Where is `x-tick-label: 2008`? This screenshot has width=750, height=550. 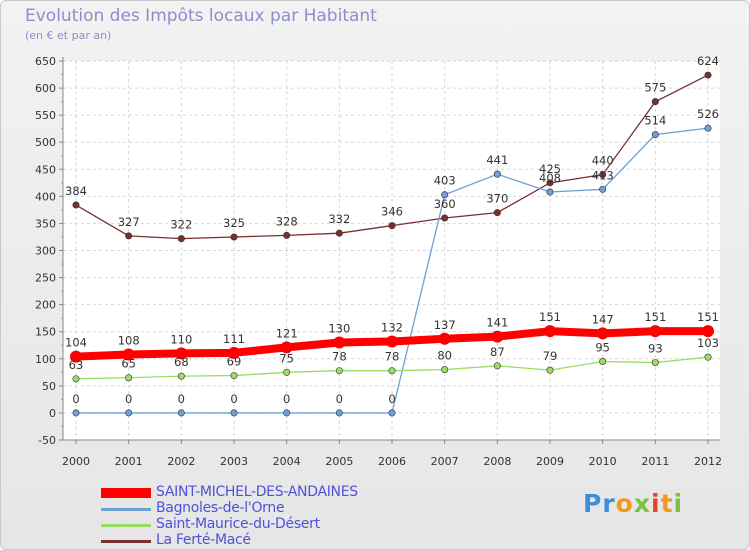 x-tick-label: 2008 is located at coordinates (497, 461).